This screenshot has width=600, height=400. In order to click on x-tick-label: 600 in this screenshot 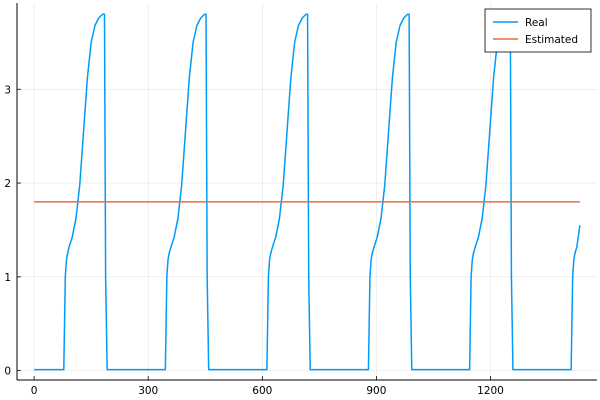, I will do `click(262, 391)`.